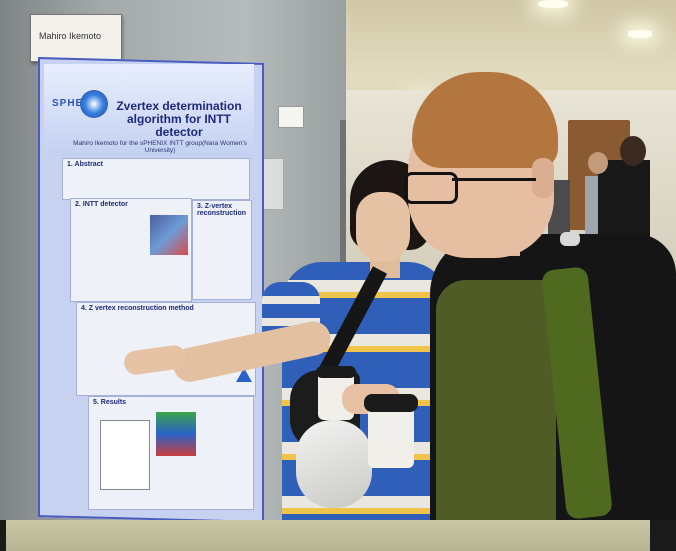  I want to click on poster-header, so click(149, 110).